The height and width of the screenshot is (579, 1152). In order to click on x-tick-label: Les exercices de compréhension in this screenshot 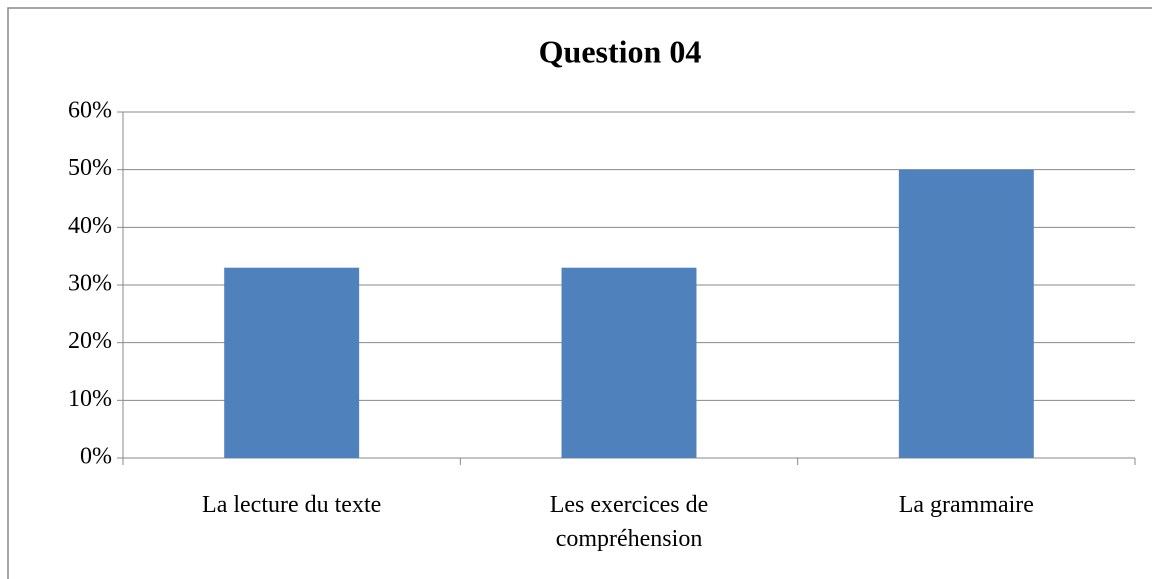, I will do `click(629, 522)`.